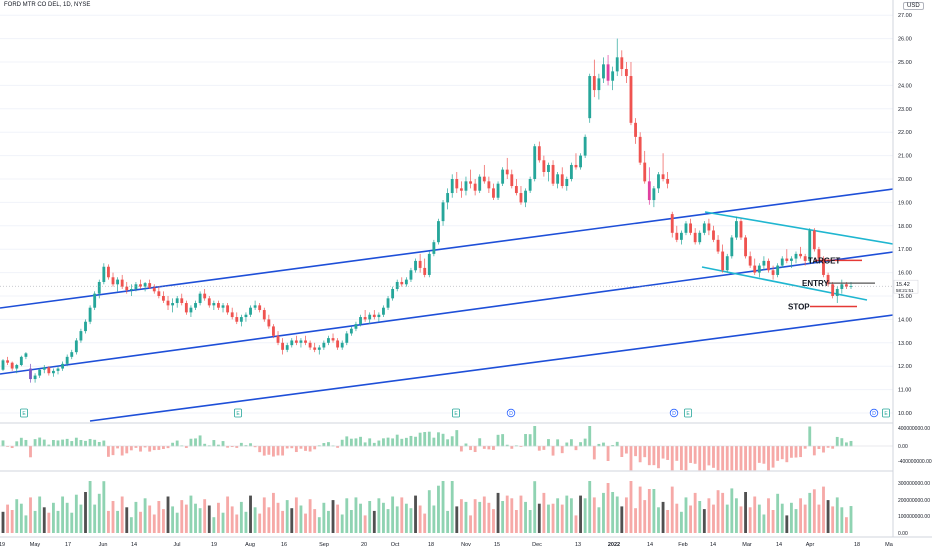  Describe the element at coordinates (905, 274) in the screenshot. I see `y-tick-label: 16.00` at that location.